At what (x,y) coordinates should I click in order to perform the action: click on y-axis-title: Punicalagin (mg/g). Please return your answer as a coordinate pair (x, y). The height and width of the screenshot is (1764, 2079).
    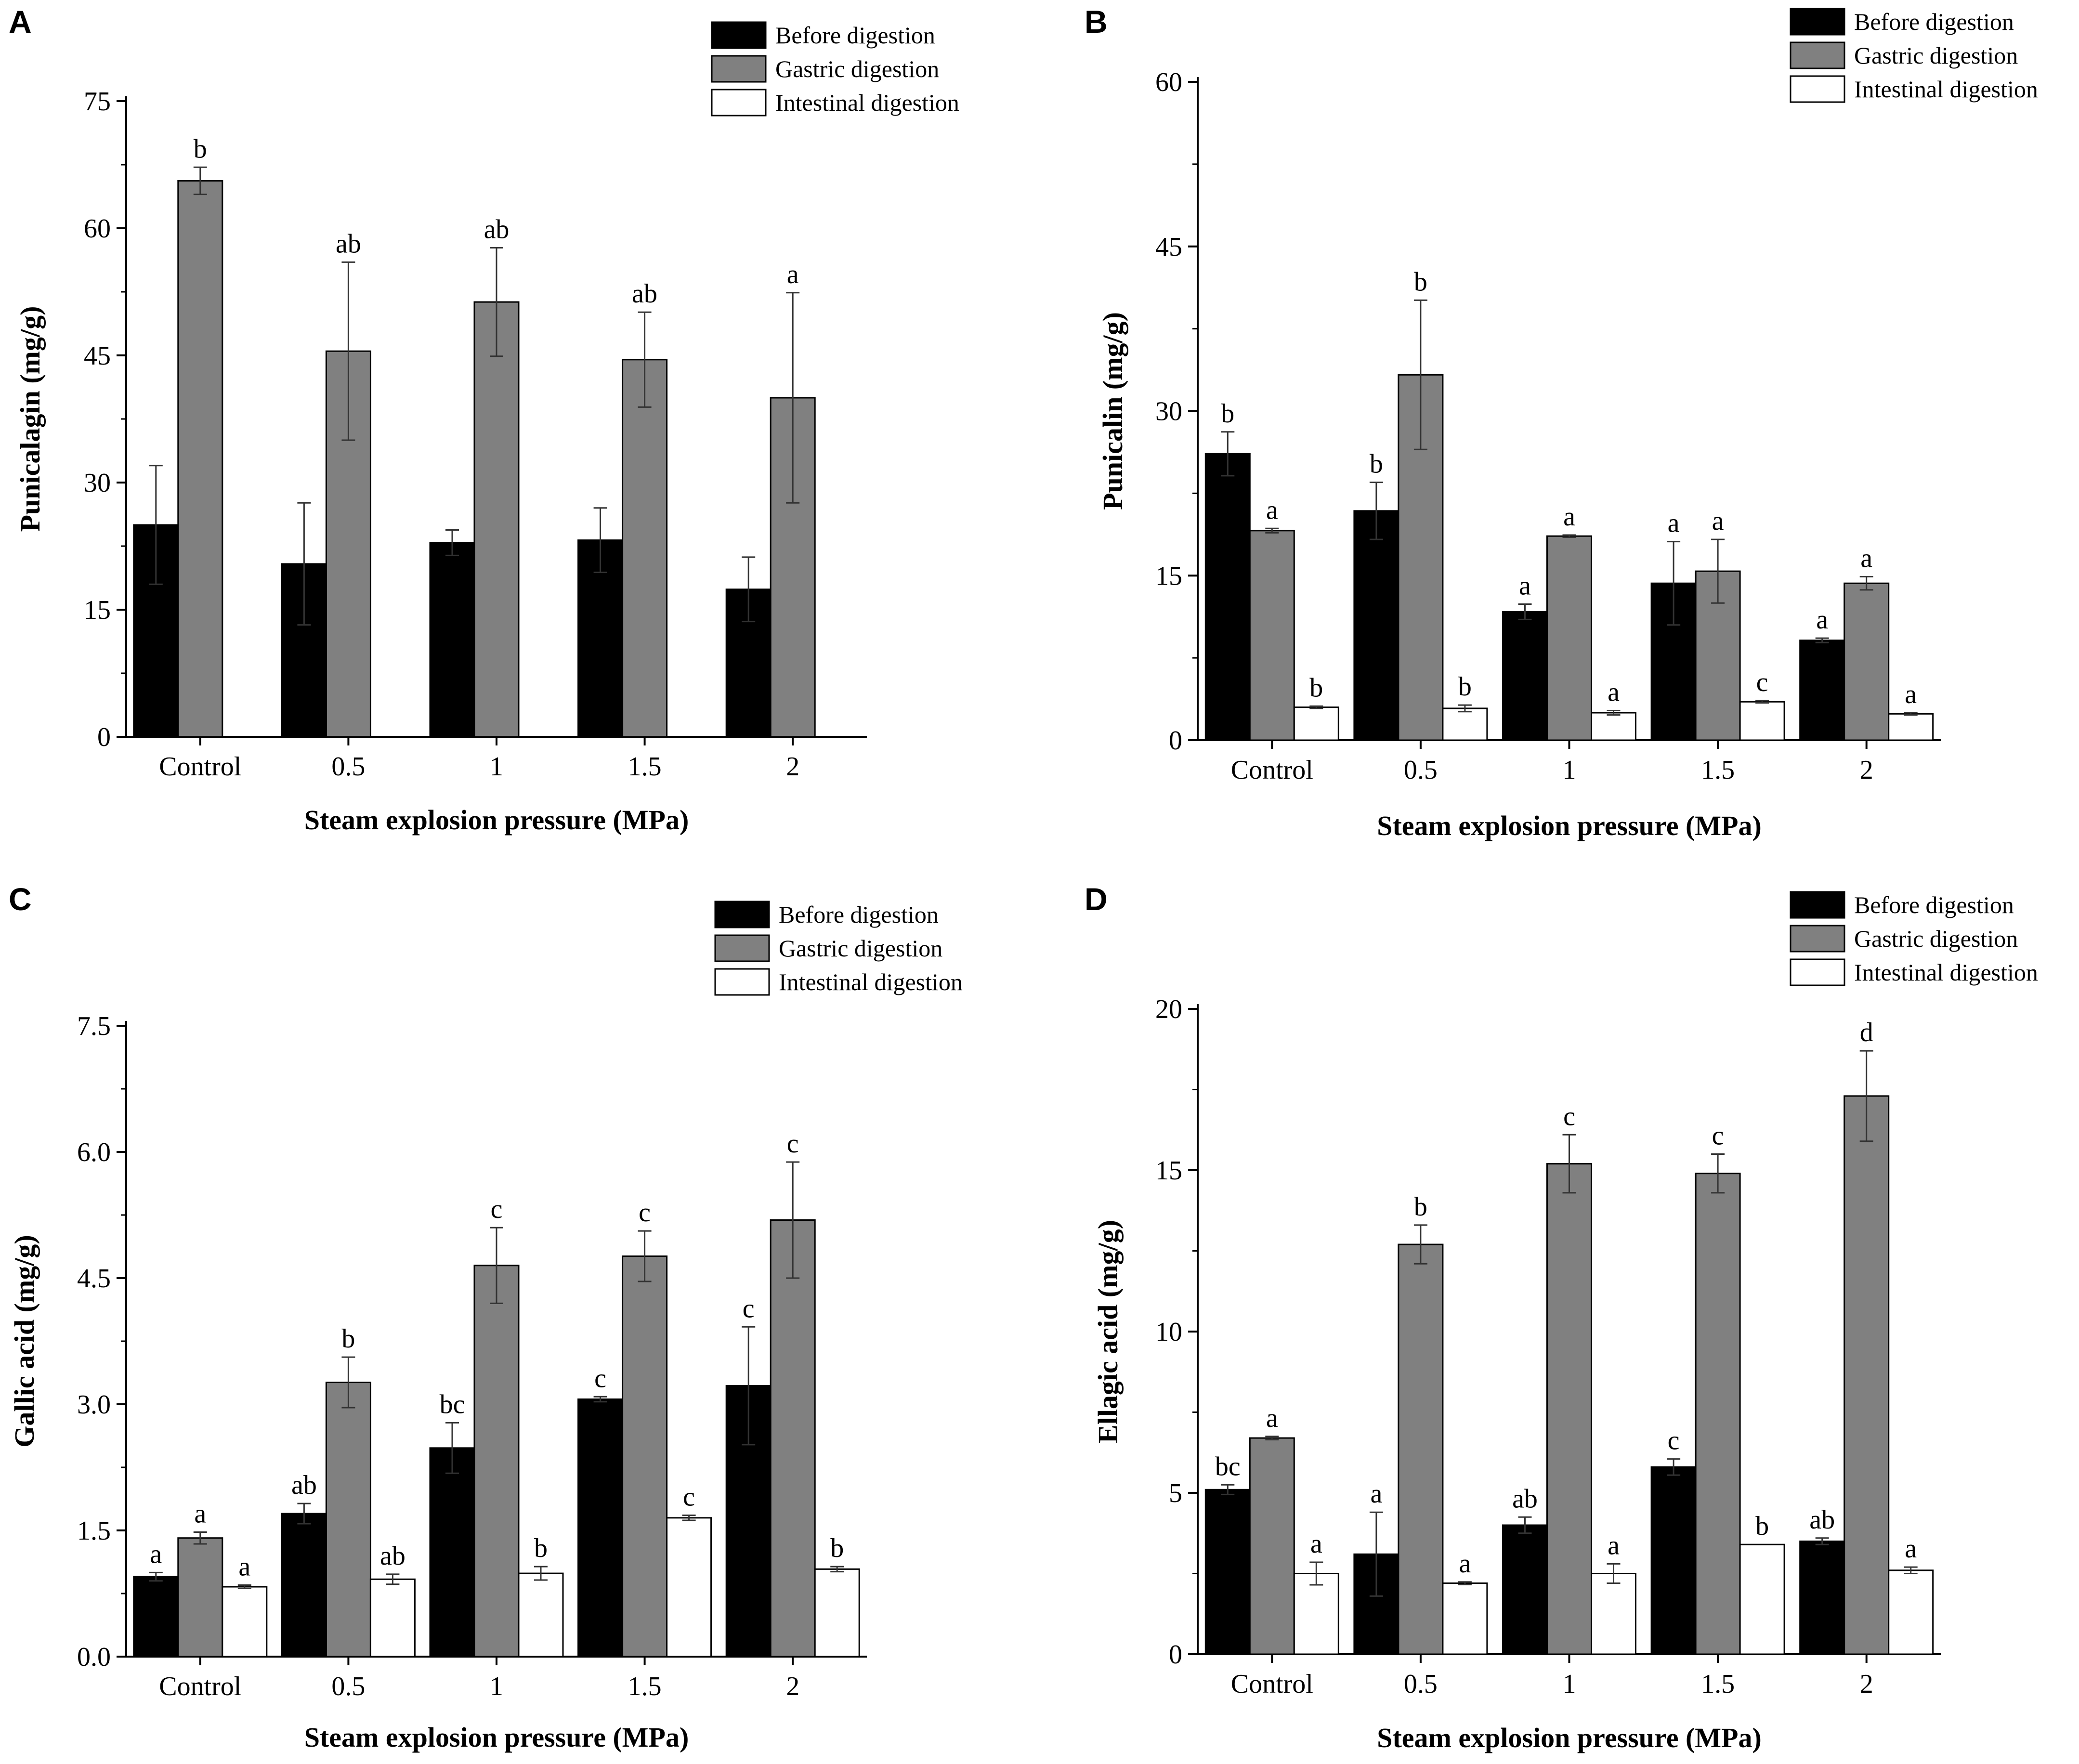
    Looking at the image, I should click on (30, 419).